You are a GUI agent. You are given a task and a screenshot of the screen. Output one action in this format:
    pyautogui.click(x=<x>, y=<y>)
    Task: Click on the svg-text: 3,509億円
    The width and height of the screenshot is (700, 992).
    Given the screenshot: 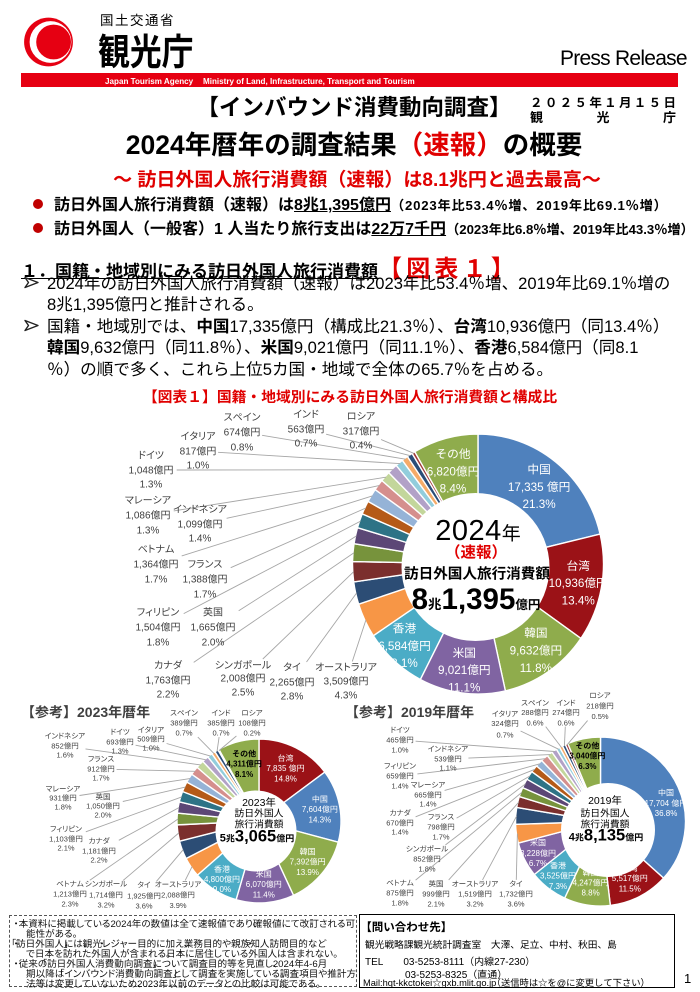 What is the action you would take?
    pyautogui.click(x=345, y=680)
    